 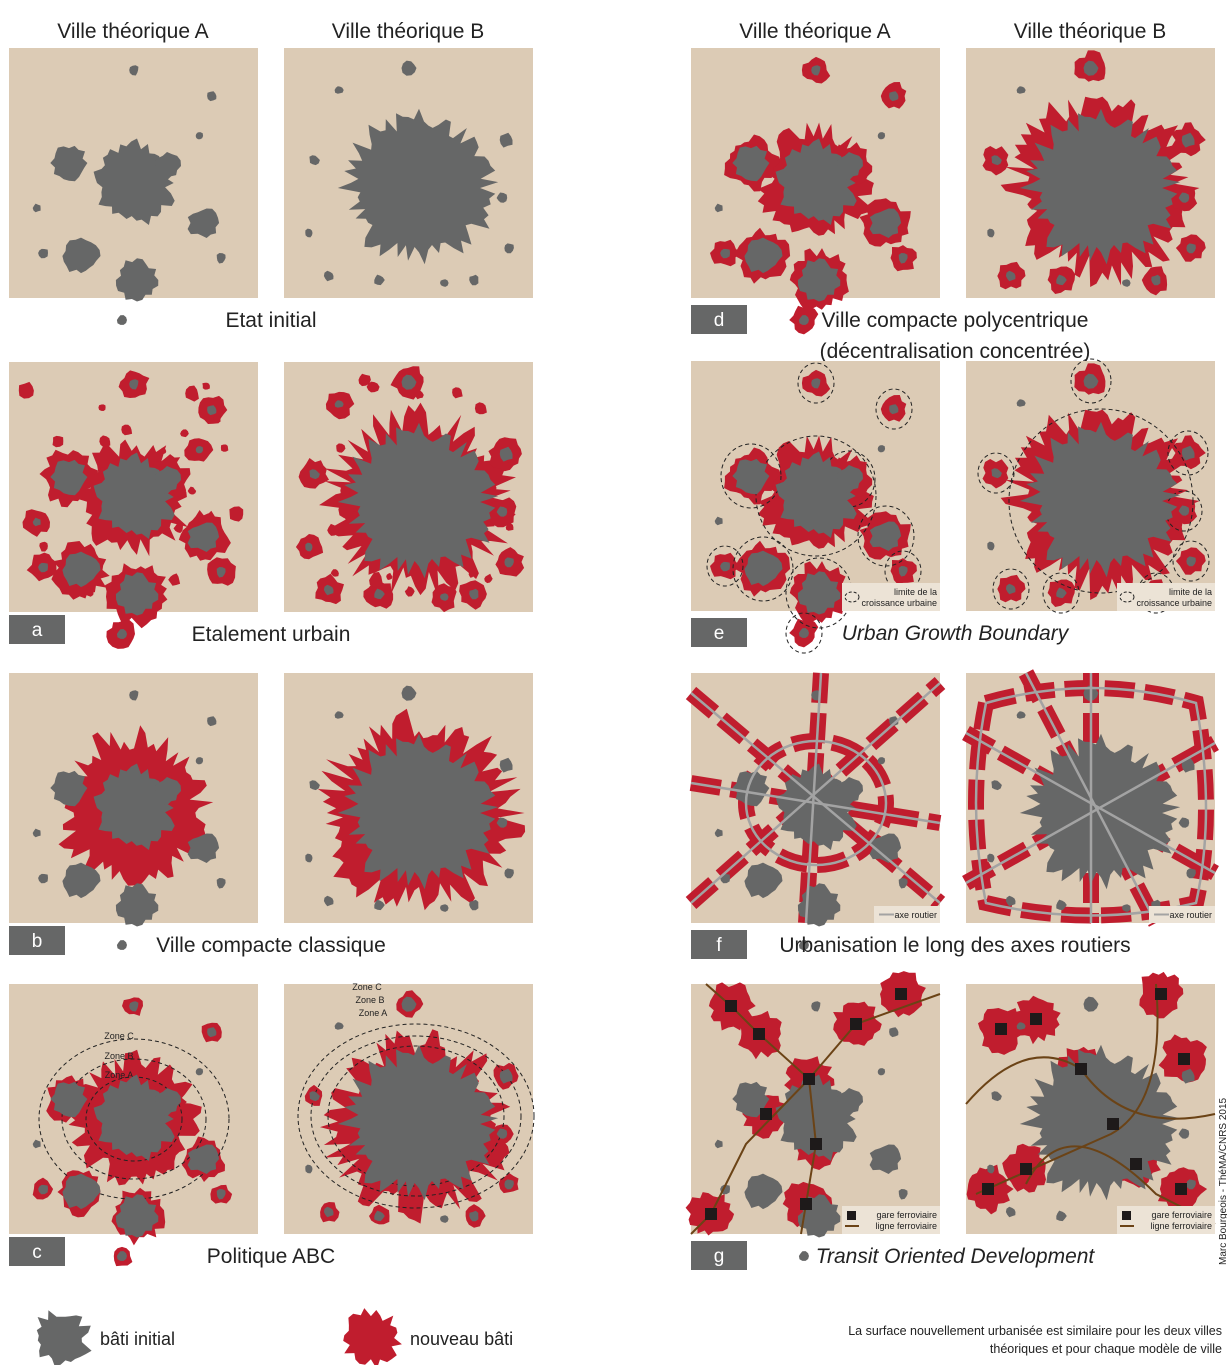 What do you see at coordinates (64, 1337) in the screenshot?
I see `swatch` at bounding box center [64, 1337].